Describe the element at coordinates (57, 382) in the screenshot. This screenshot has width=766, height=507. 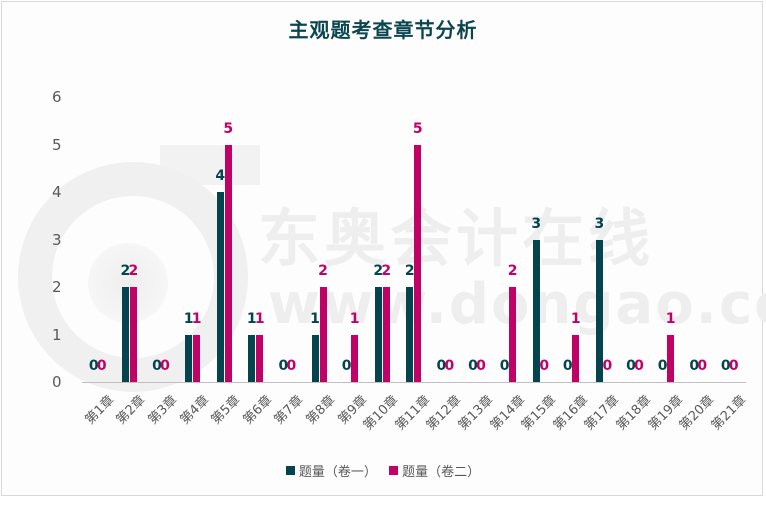
I see `y-tick-label: 0` at that location.